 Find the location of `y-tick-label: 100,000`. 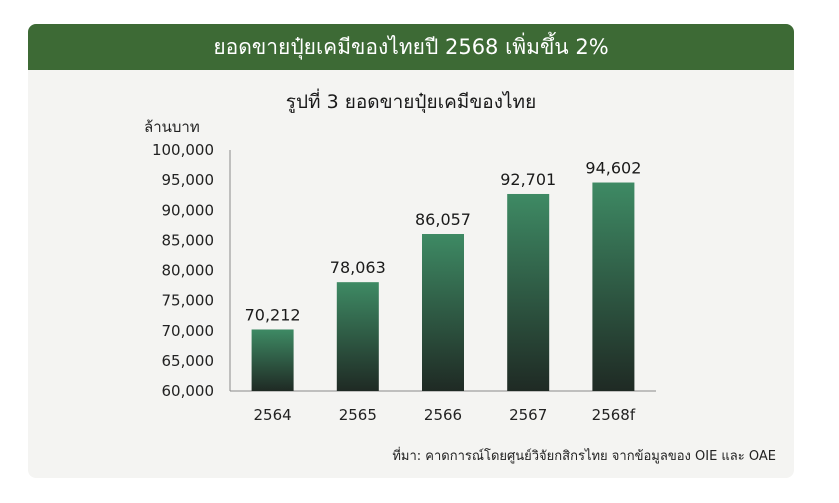

y-tick-label: 100,000 is located at coordinates (183, 150).